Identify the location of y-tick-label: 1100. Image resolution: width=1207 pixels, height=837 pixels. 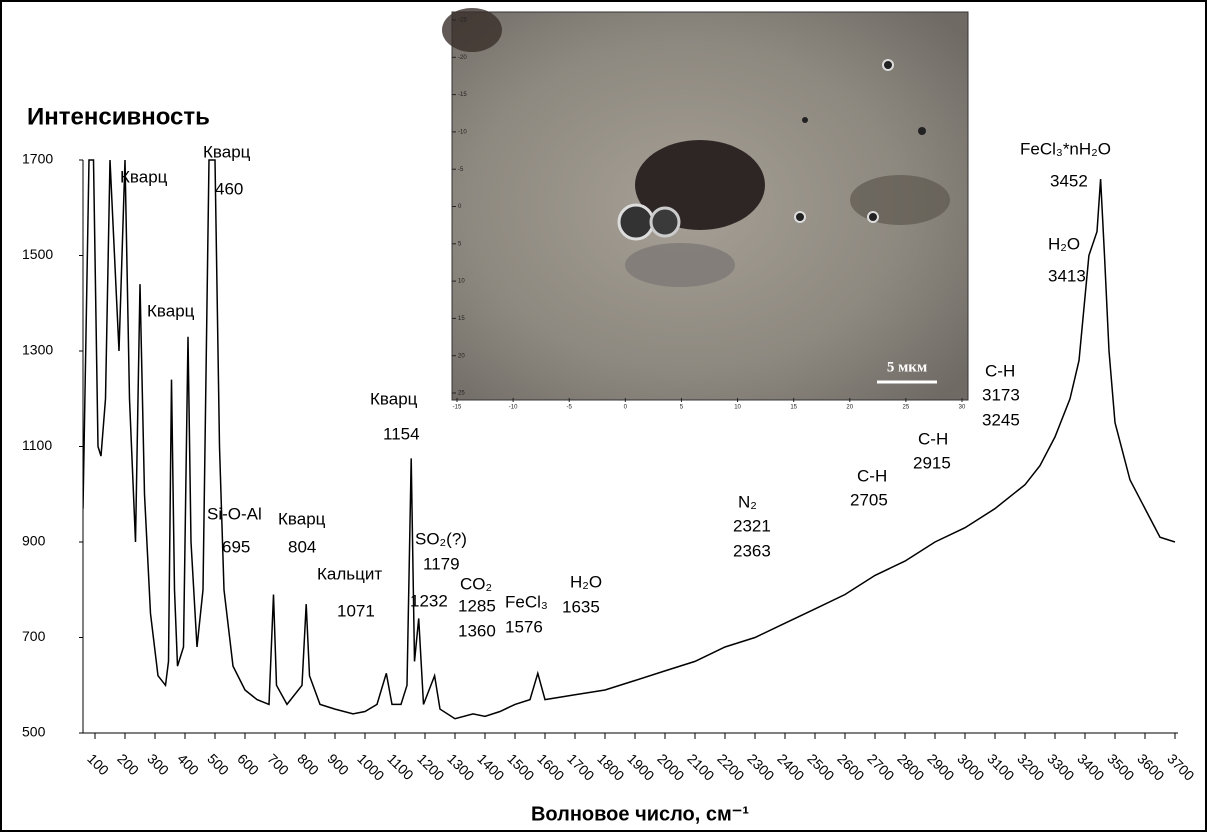
(37, 445).